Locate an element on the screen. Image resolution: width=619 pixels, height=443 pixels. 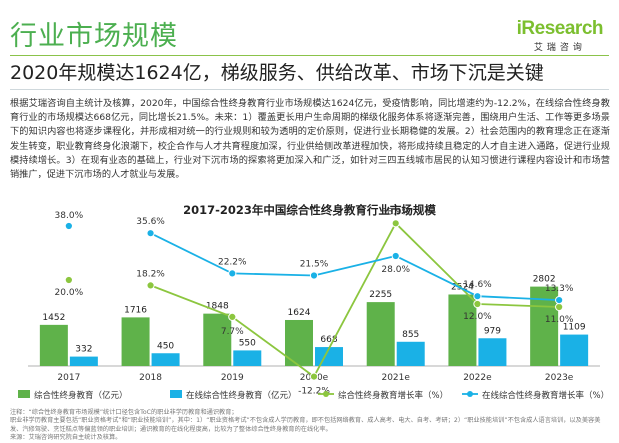
chart-title: 2017-2023年中国综合性终身教育行业市场规模 is located at coordinates (309, 210).